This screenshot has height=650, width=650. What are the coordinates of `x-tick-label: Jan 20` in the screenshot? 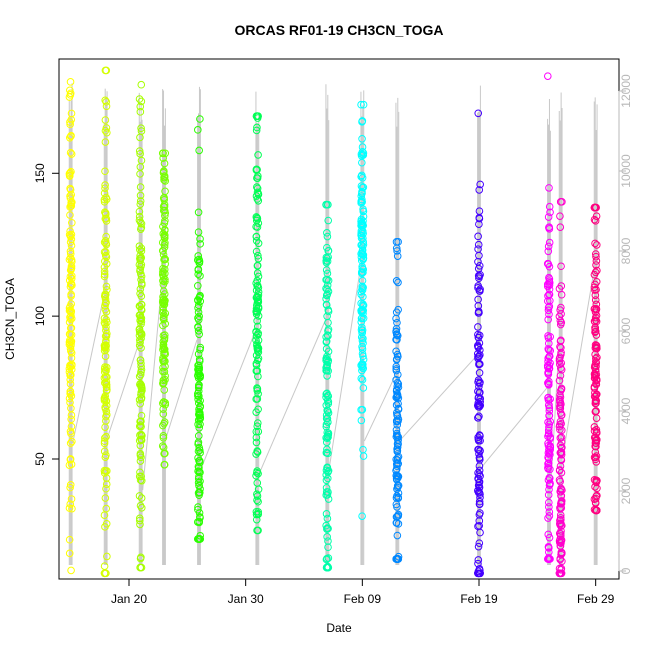 It's located at (129, 599).